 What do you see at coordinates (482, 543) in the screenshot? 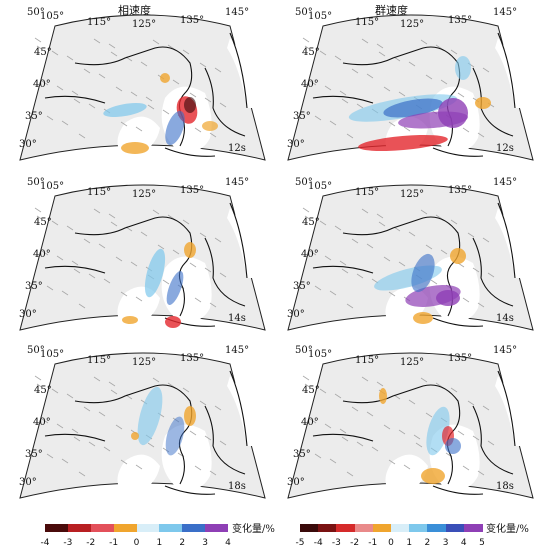
I see `colorbar-tick: 5` at bounding box center [482, 543].